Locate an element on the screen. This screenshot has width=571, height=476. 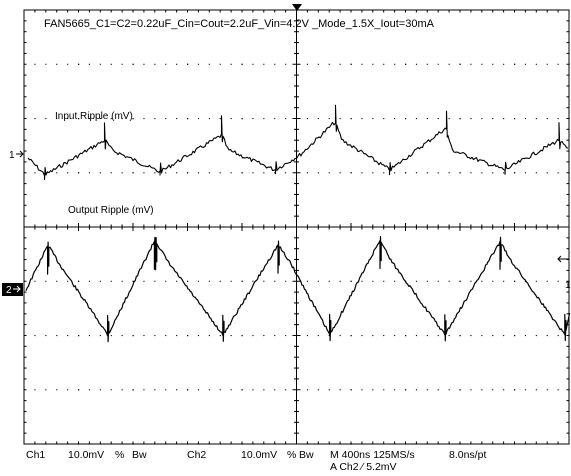
sample-resolution: 8.0ns/pt is located at coordinates (467, 455).